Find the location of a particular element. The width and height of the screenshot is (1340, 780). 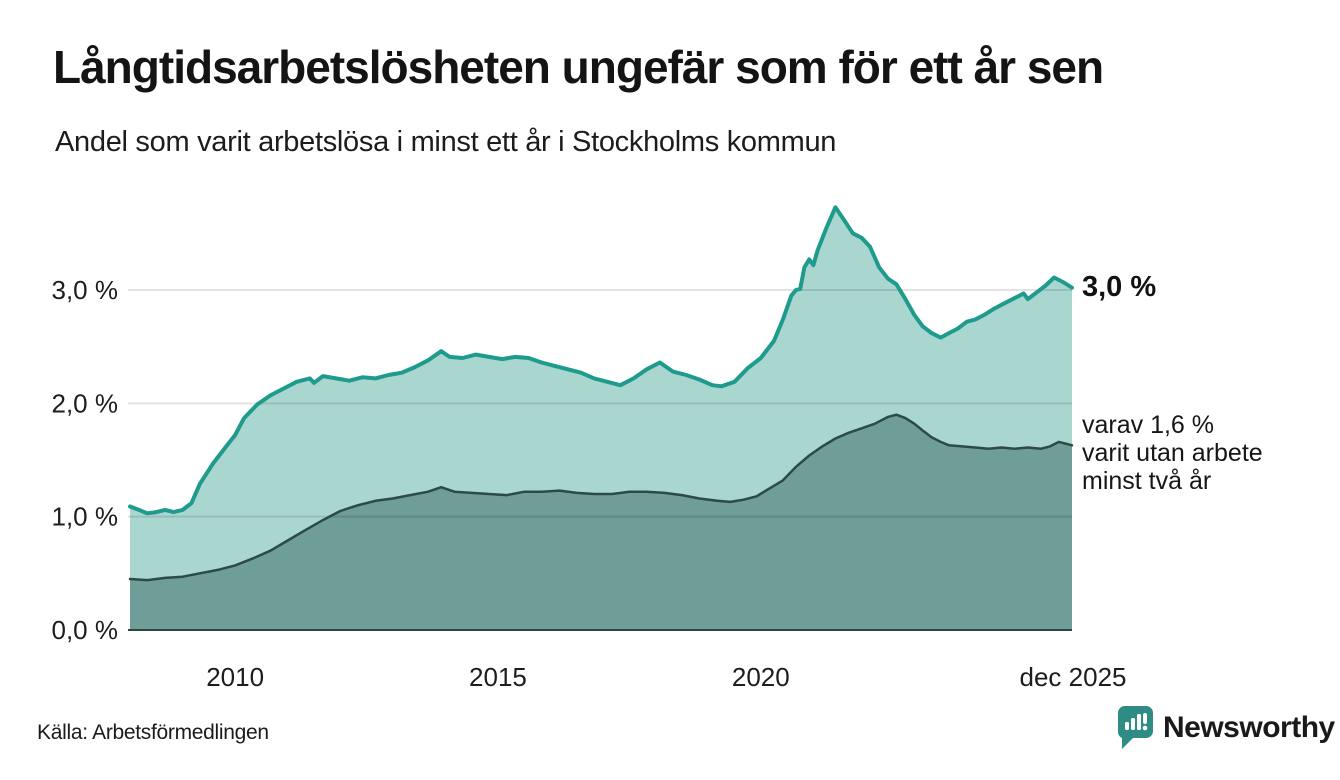

speech-bubble-shape is located at coordinates (1135, 727).